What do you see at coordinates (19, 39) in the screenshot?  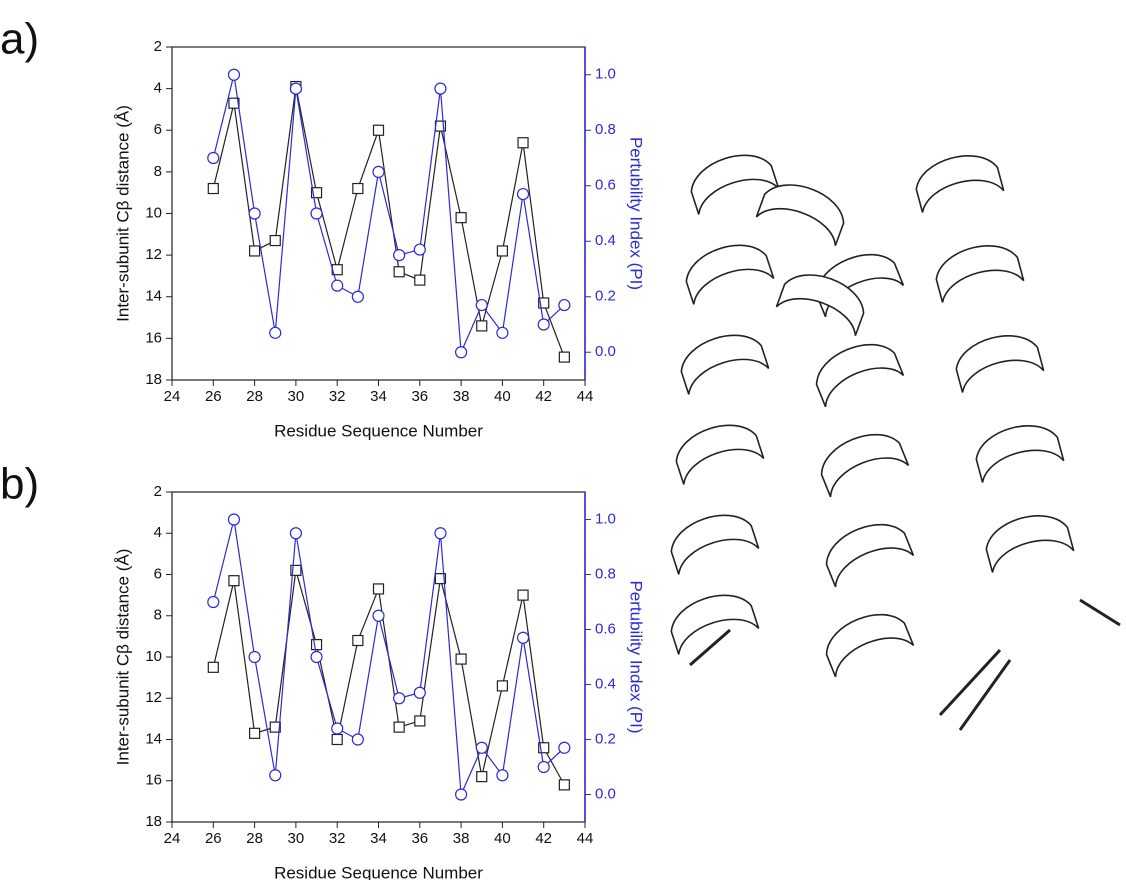 I see `panel-label: a)` at bounding box center [19, 39].